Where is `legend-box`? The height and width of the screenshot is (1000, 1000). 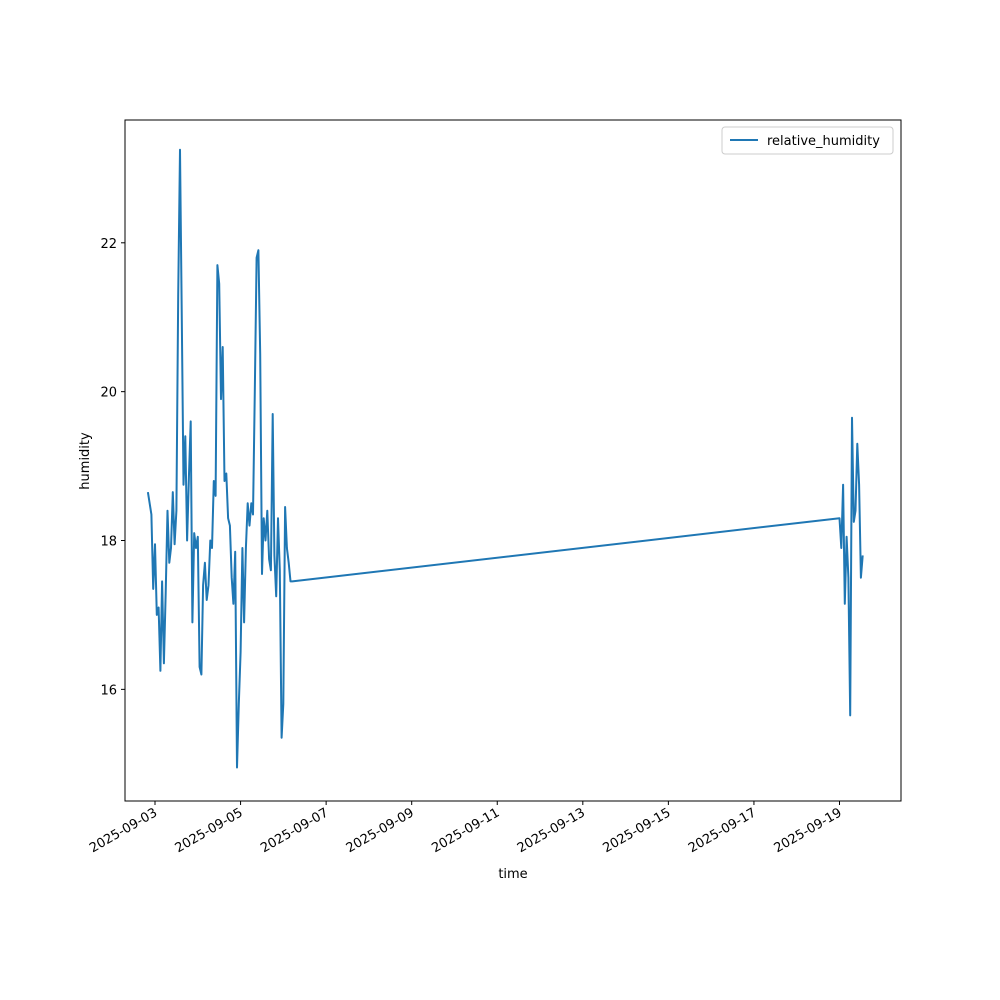
legend-box is located at coordinates (807, 140).